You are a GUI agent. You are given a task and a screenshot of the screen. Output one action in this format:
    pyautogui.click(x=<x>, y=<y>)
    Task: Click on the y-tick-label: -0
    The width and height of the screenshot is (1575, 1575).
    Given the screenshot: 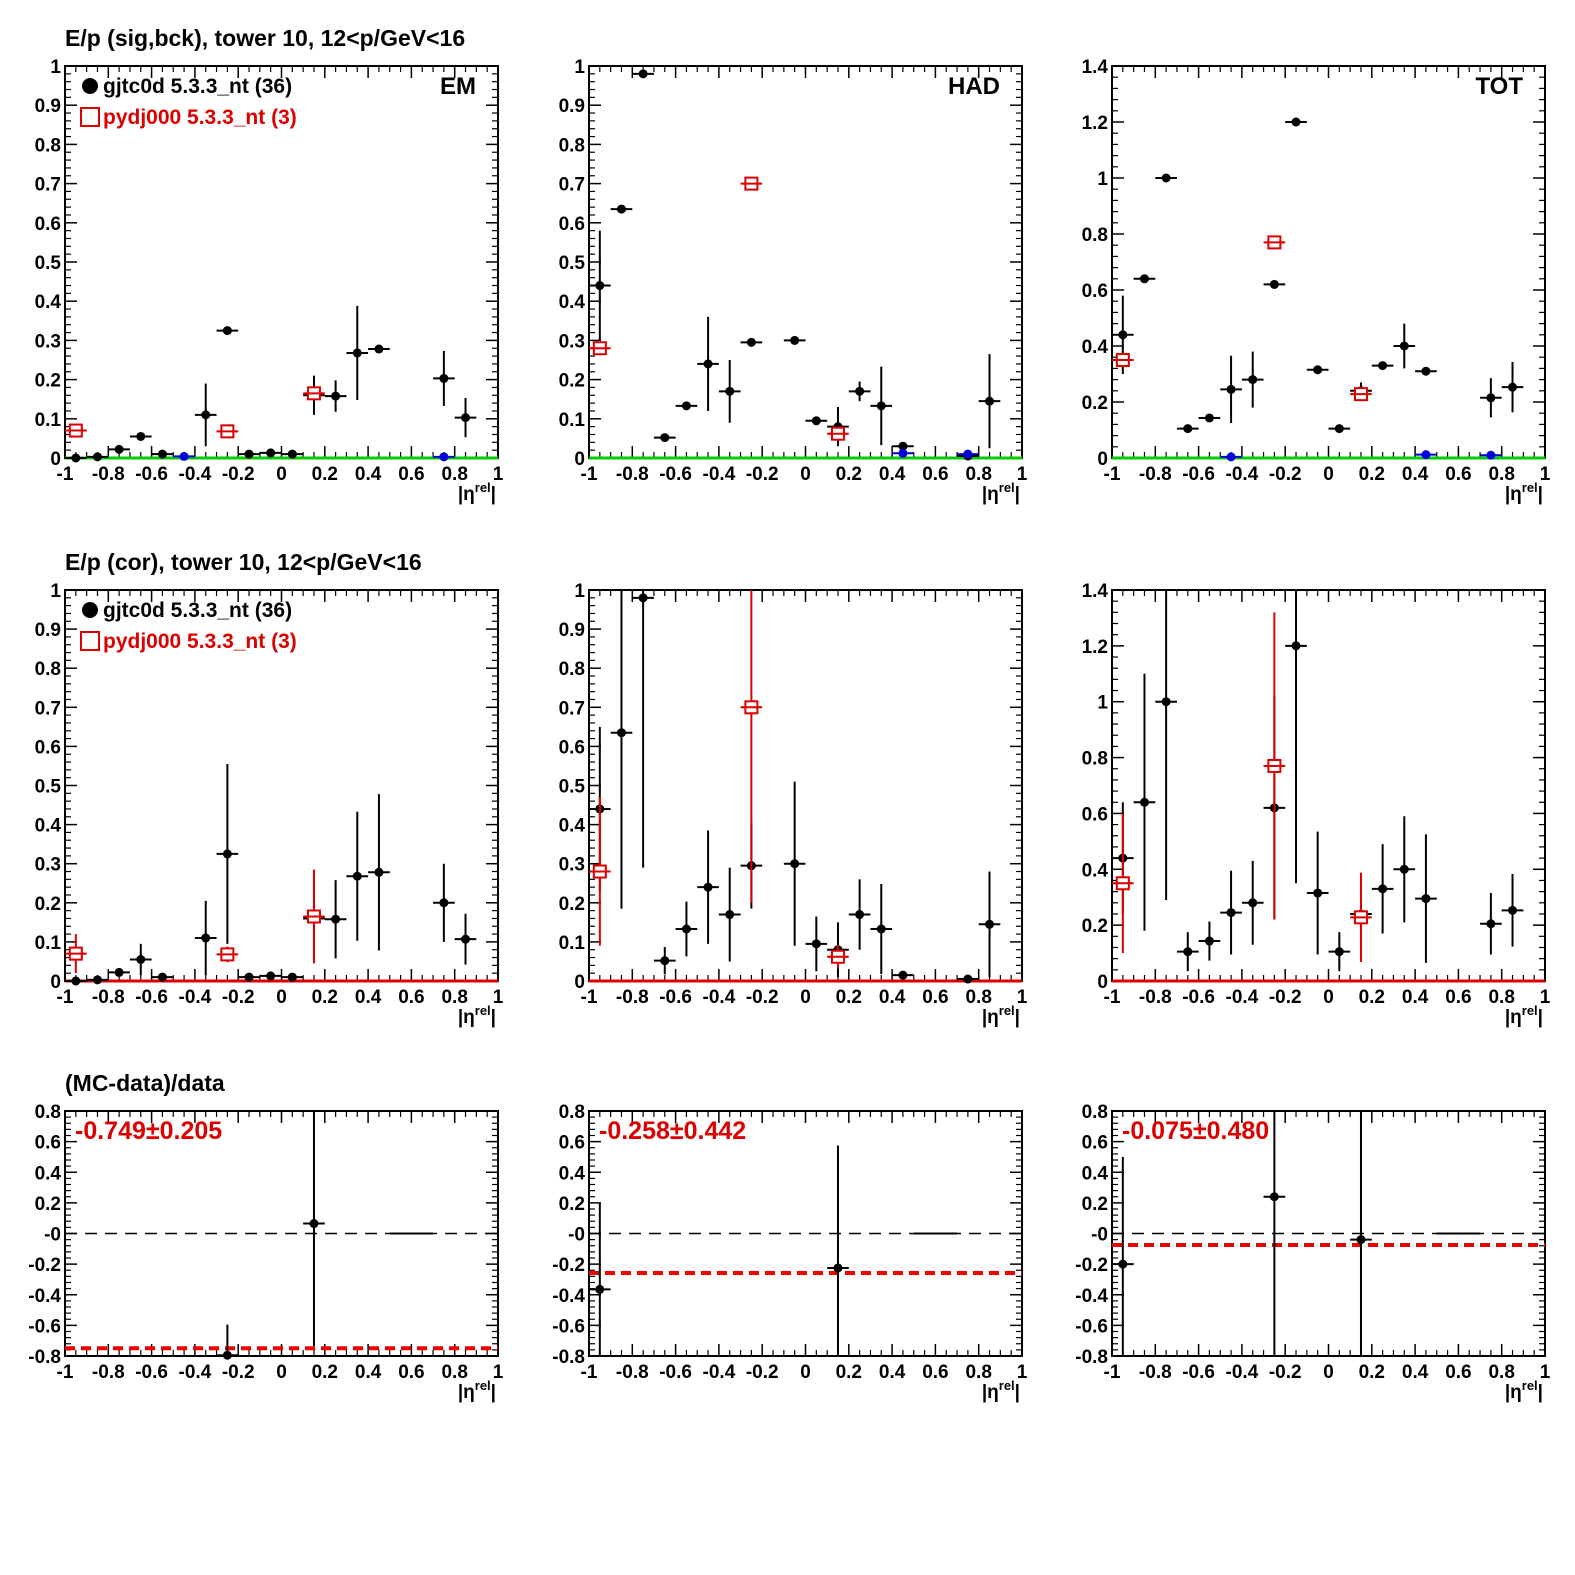 What is the action you would take?
    pyautogui.click(x=52, y=1235)
    